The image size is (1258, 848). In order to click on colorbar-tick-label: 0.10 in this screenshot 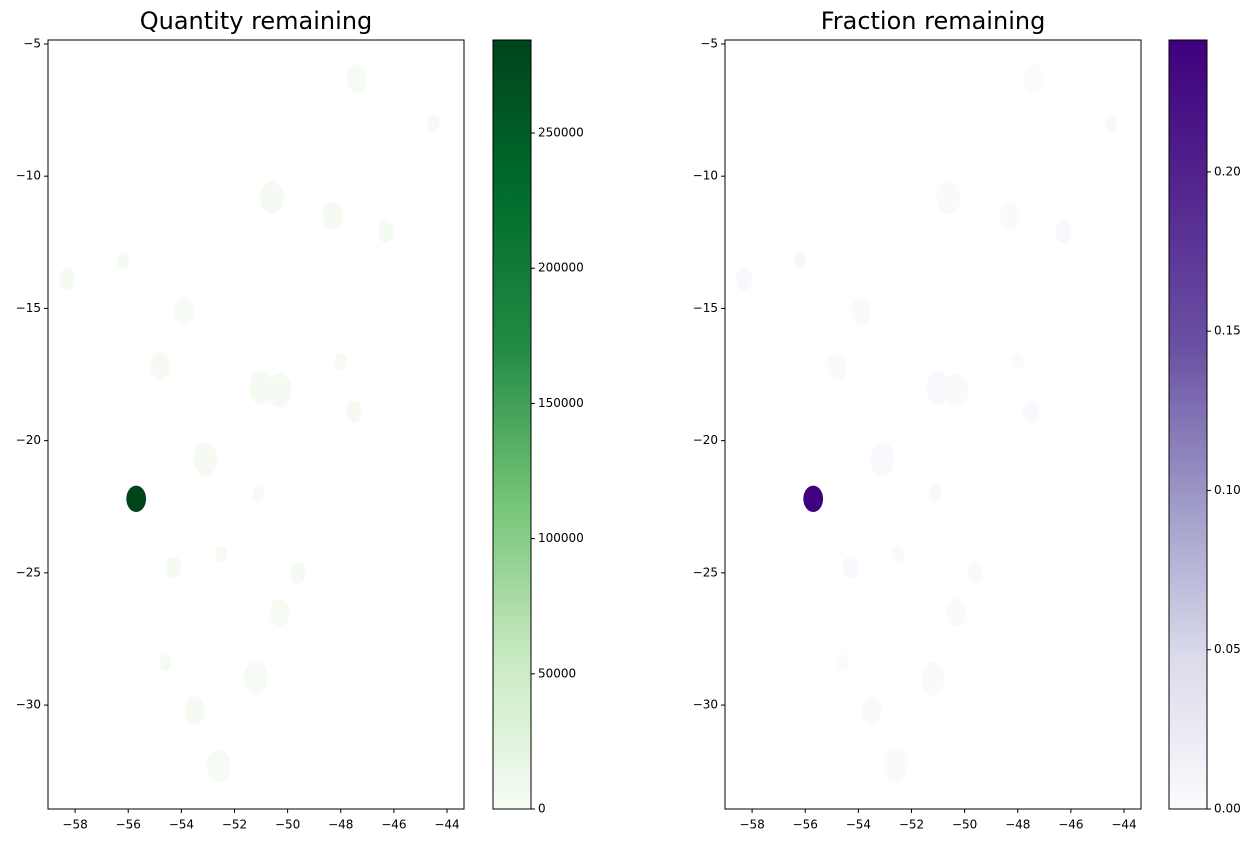, I will do `click(1227, 490)`.